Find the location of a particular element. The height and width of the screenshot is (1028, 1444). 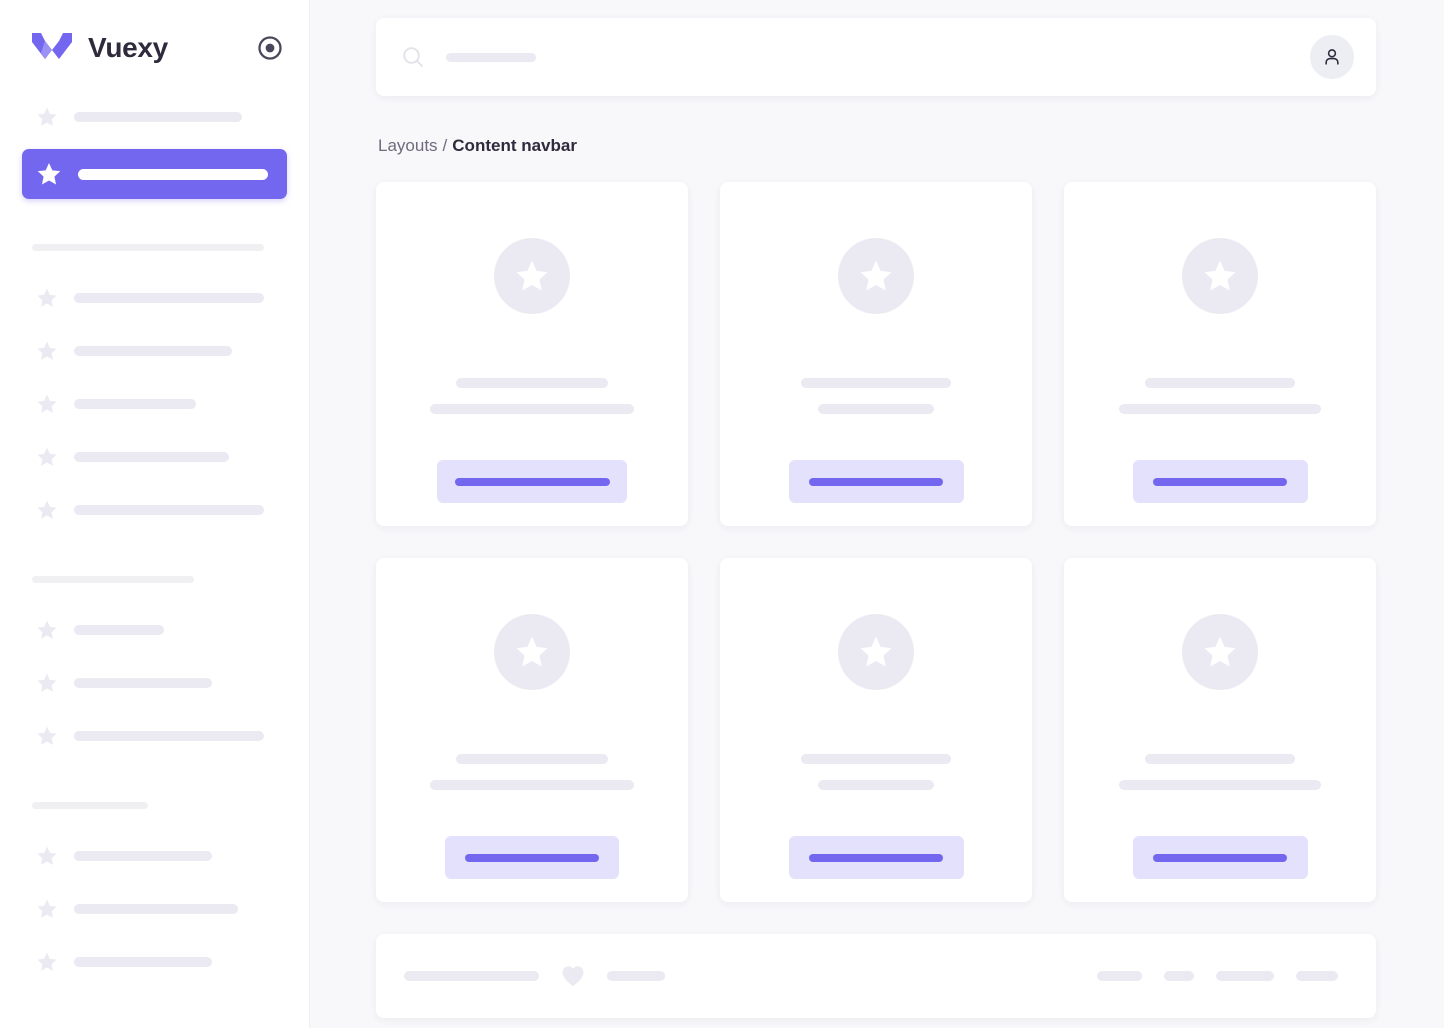

search-placeholder-bar is located at coordinates (491, 57).